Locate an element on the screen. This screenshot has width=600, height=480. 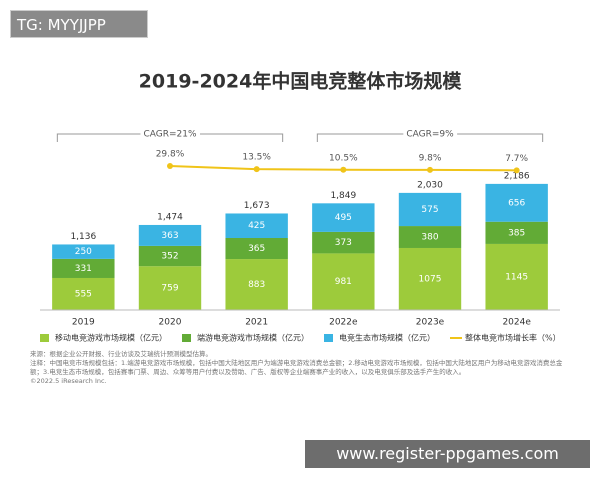
total-label: 2,030 is located at coordinates (430, 185).